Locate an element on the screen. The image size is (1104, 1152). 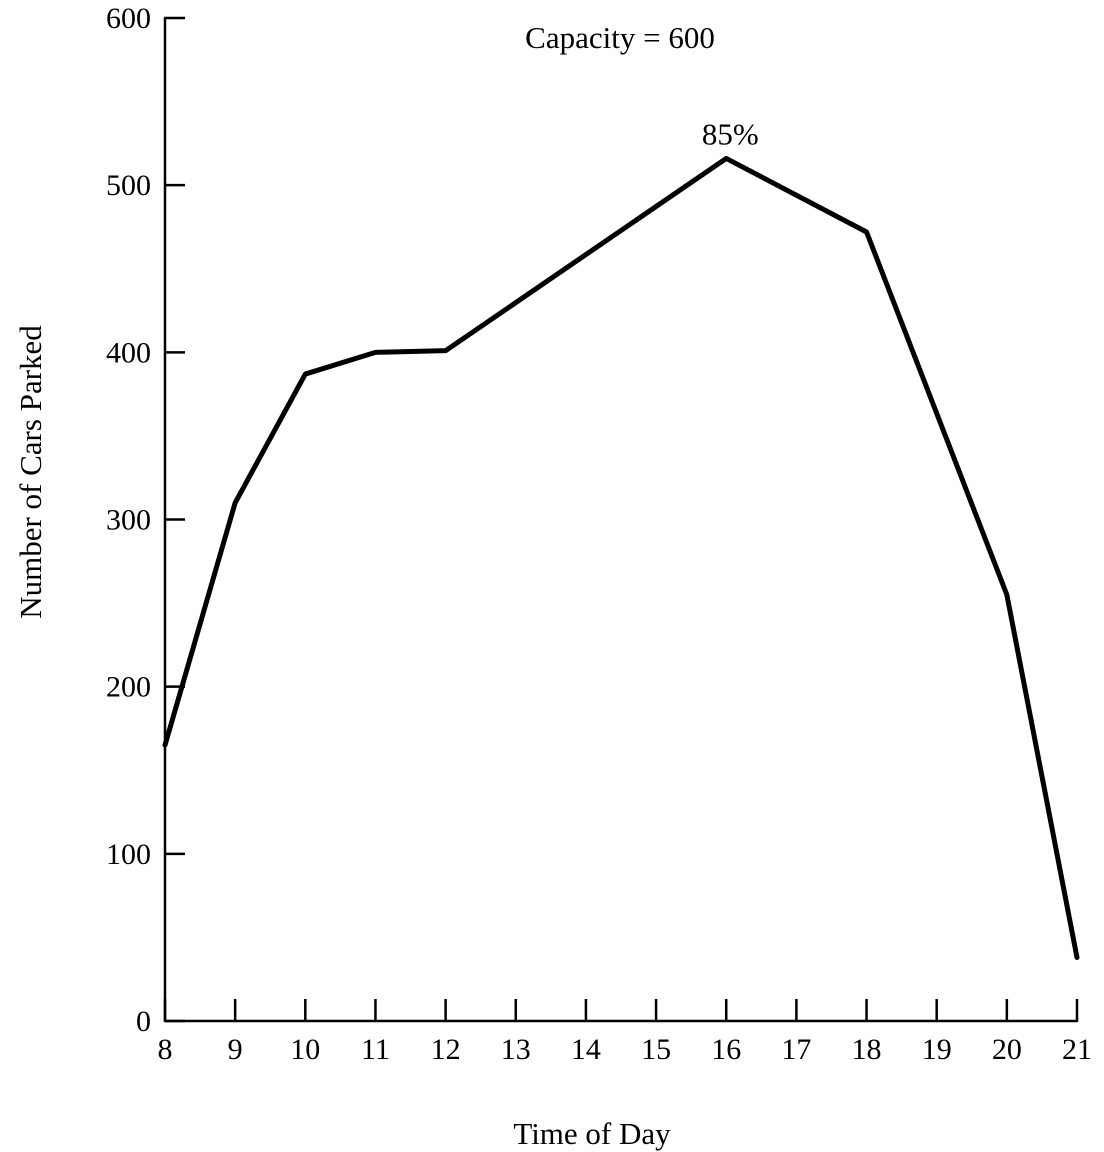
x-tick-label: 14 is located at coordinates (586, 1049).